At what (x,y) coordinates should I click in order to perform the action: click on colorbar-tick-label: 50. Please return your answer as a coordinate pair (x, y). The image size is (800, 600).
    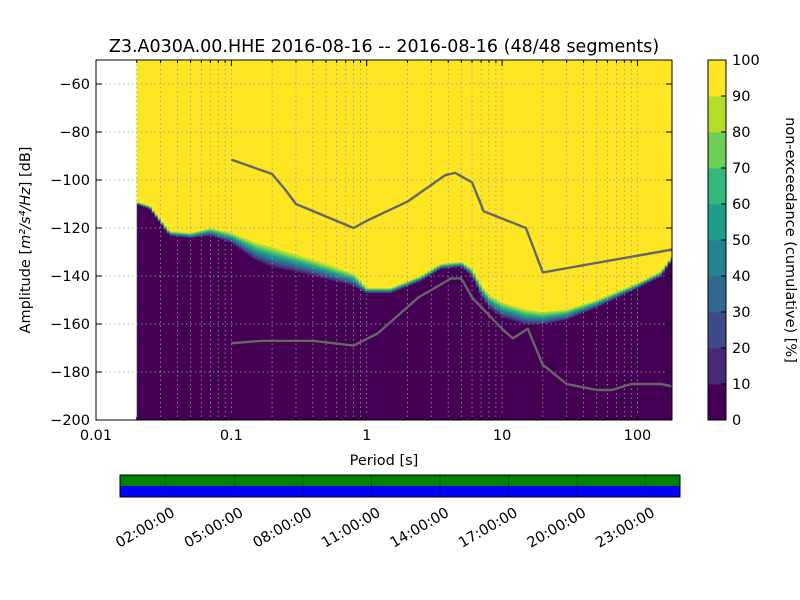
    Looking at the image, I should click on (741, 241).